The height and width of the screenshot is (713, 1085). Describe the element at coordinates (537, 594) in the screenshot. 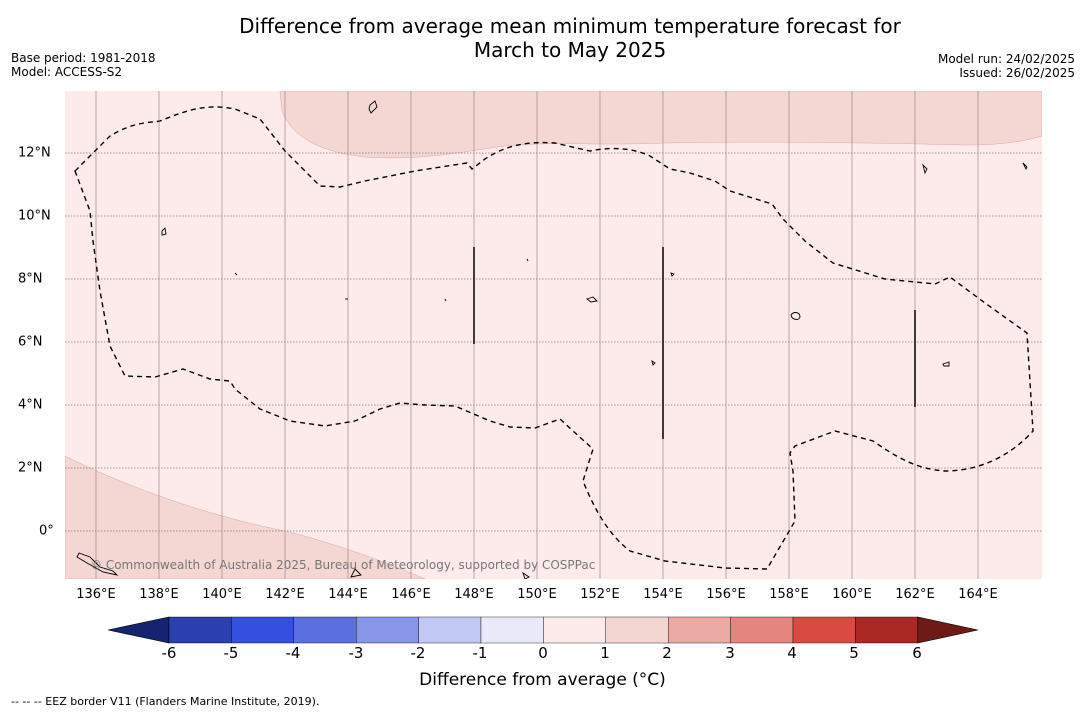

I see `x-tick-label: 150°E` at that location.